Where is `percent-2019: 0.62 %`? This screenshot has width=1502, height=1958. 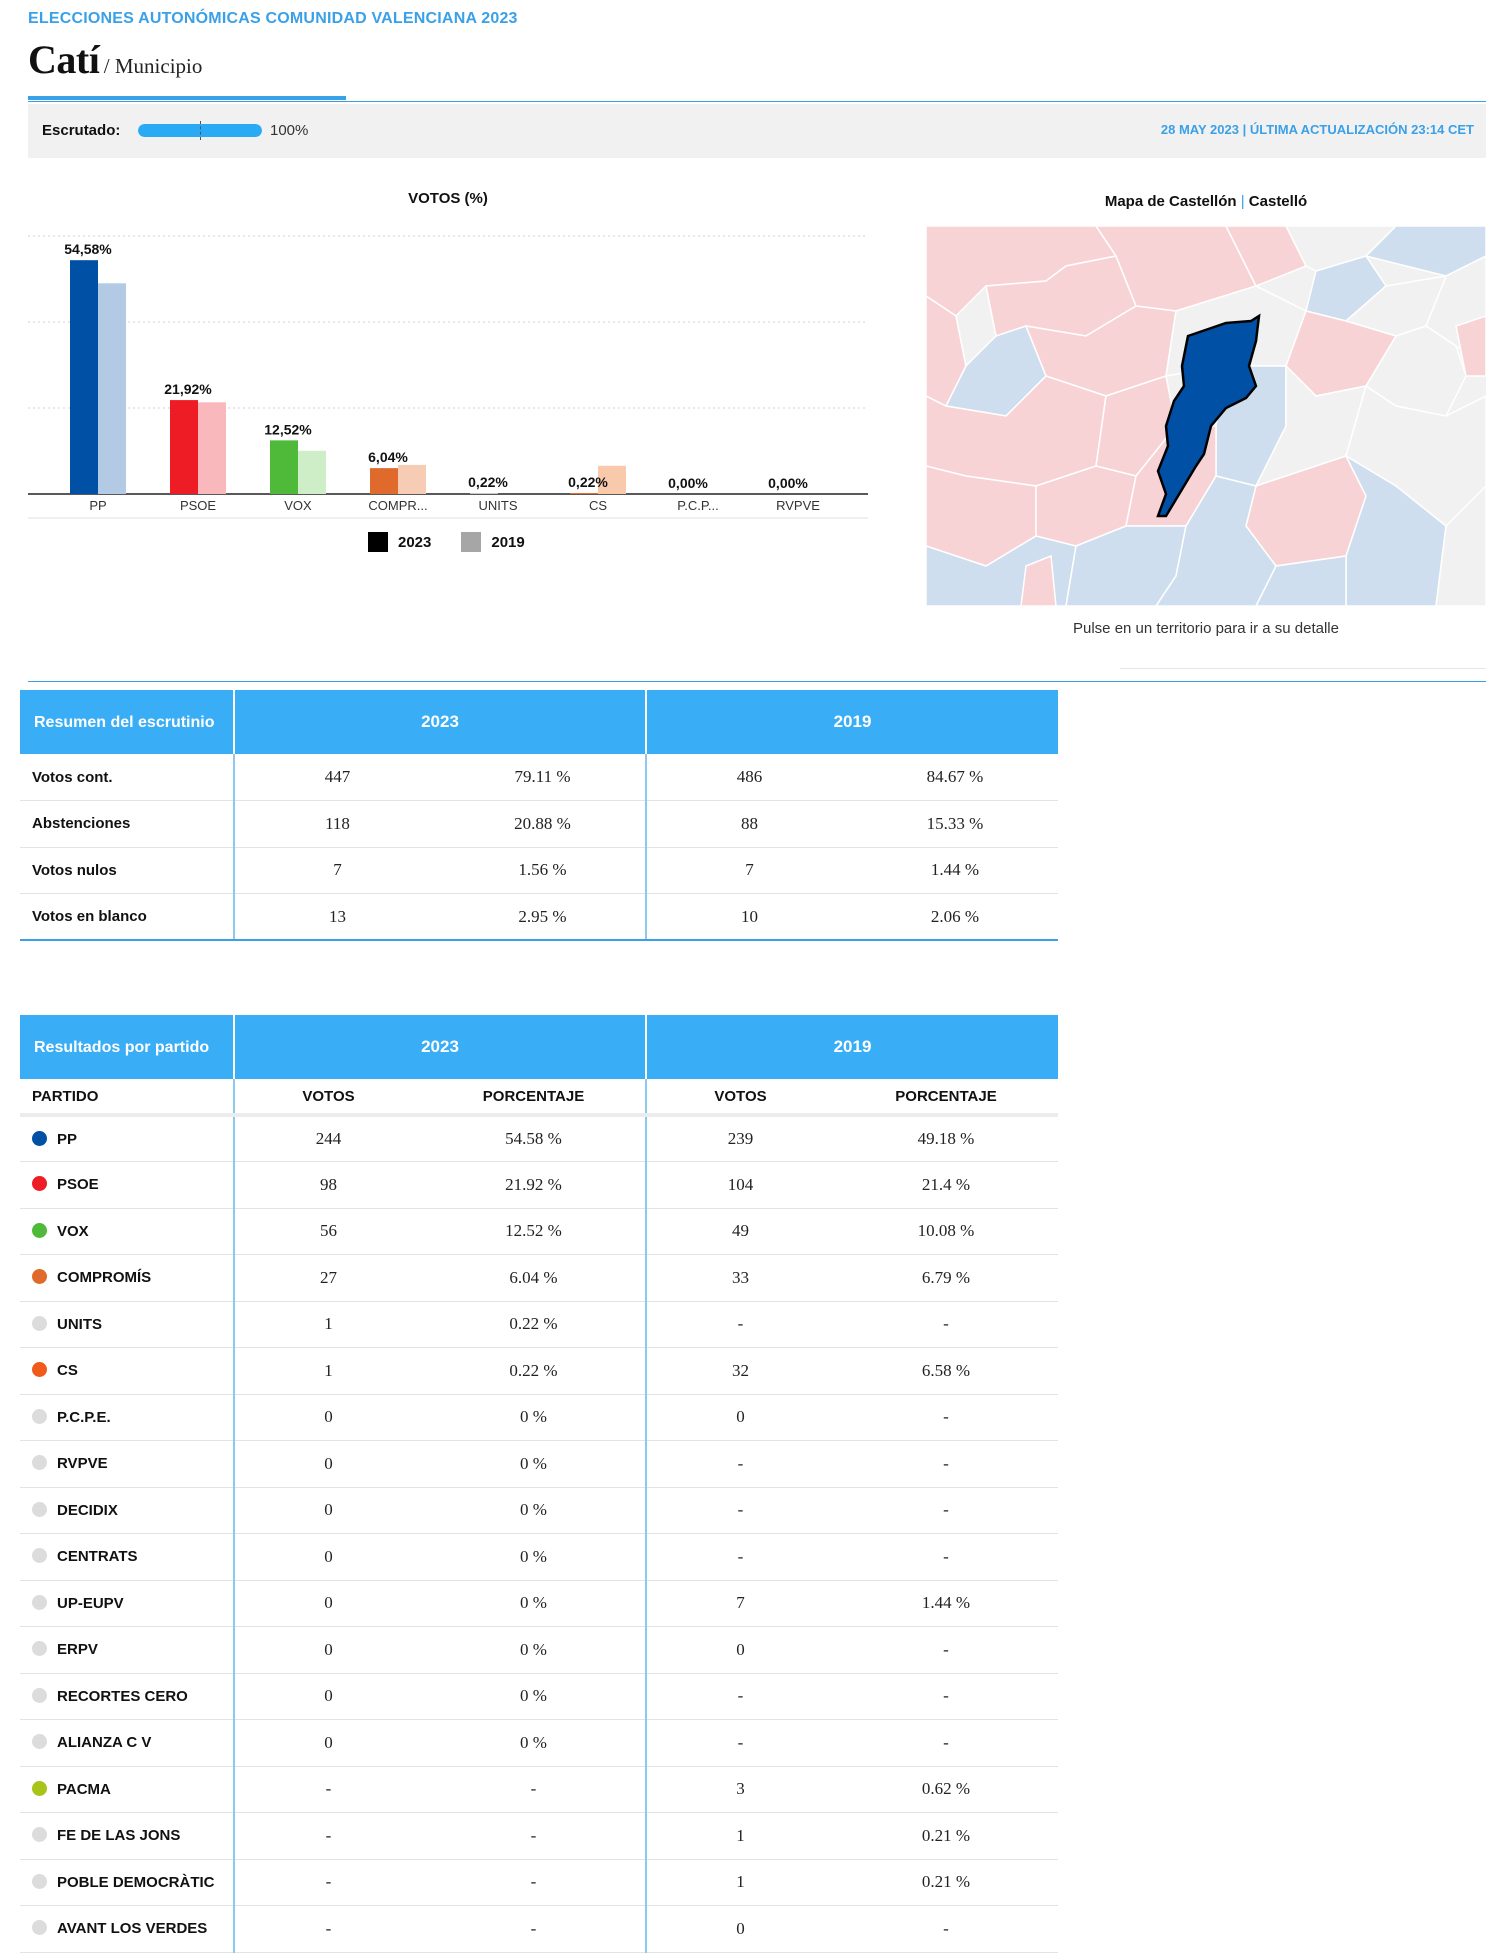 percent-2019: 0.62 % is located at coordinates (946, 1789).